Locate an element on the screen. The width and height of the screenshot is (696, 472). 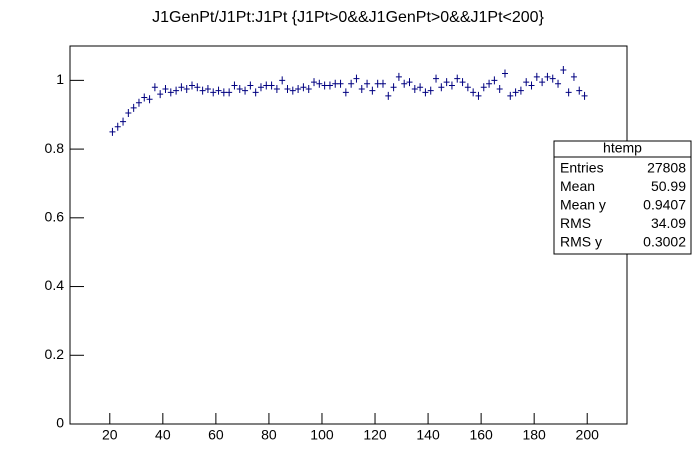
x-tick-label: 20 is located at coordinates (110, 435).